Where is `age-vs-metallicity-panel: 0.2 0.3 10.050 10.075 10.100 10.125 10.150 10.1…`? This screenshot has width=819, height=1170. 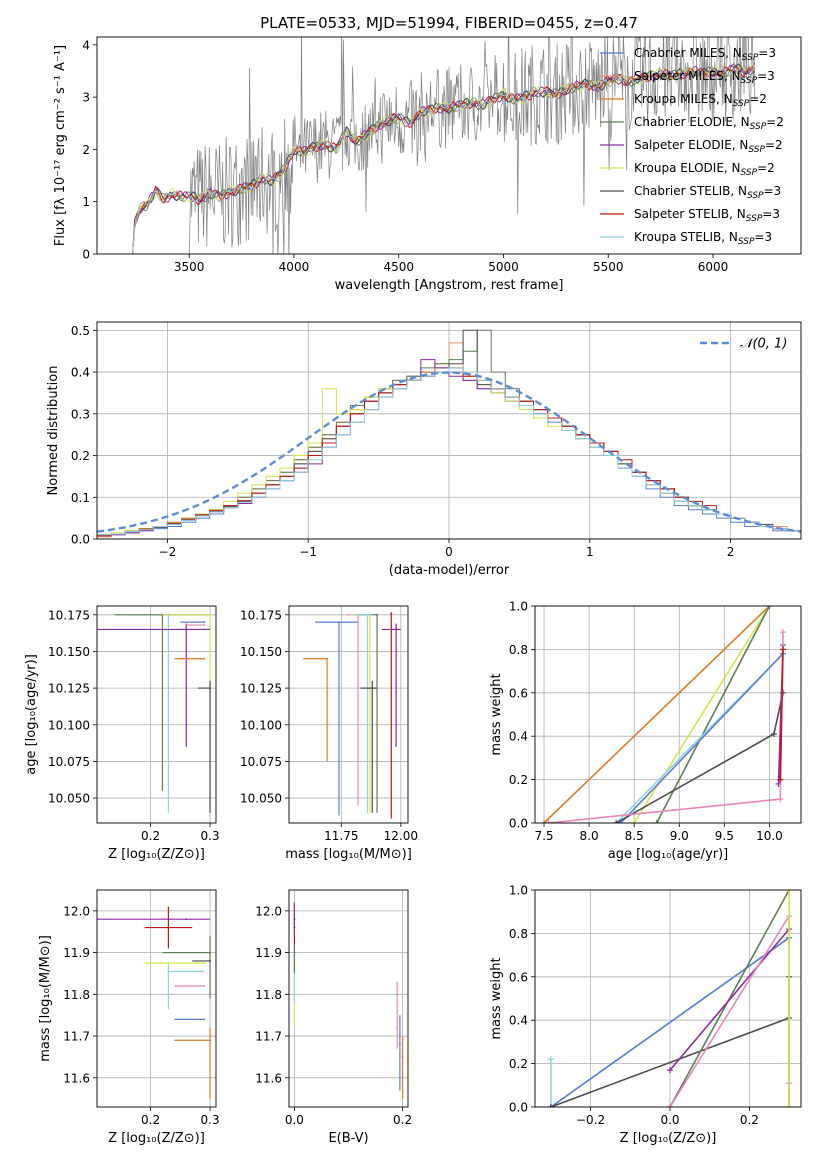 age-vs-metallicity-panel: 0.2 0.3 10.050 10.075 10.100 10.125 10.150 10.1… is located at coordinates (122, 733).